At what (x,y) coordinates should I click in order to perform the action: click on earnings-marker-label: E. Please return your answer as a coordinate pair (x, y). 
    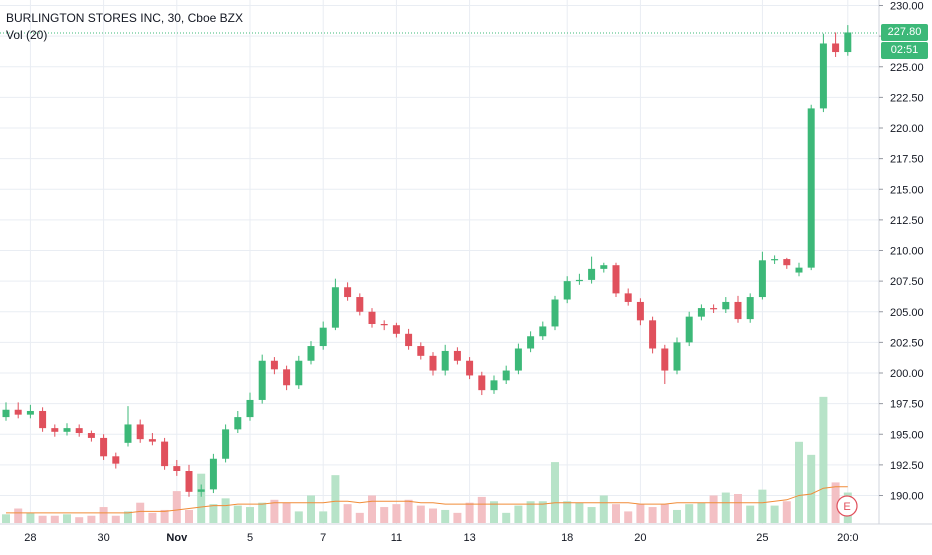
    Looking at the image, I should click on (846, 507).